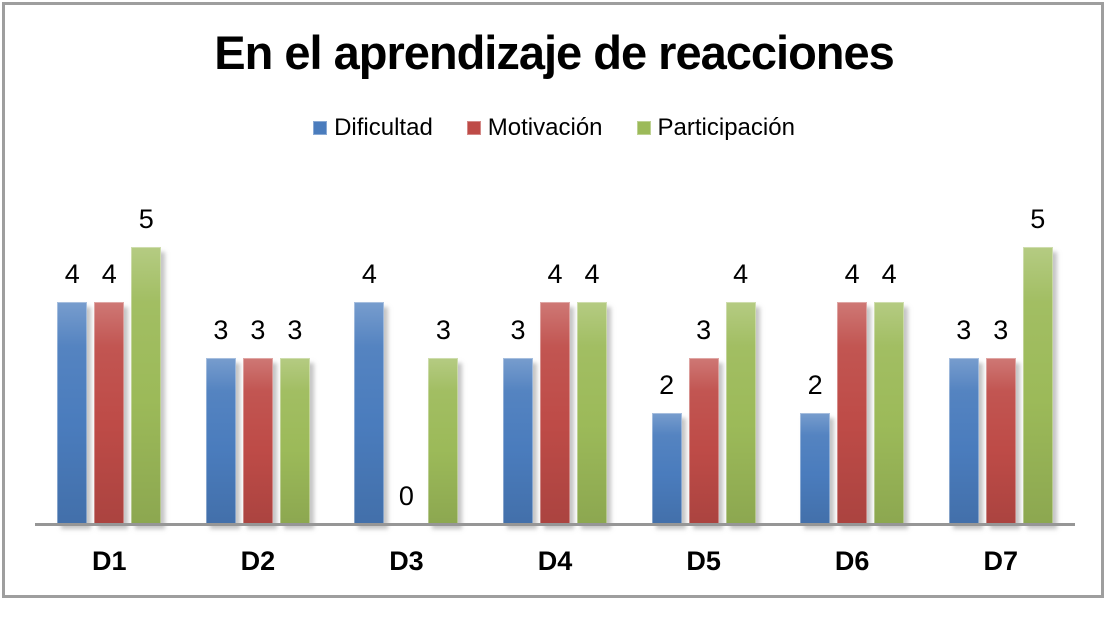 The image size is (1108, 620). What do you see at coordinates (258, 561) in the screenshot?
I see `x-axis-label-d2: D2` at bounding box center [258, 561].